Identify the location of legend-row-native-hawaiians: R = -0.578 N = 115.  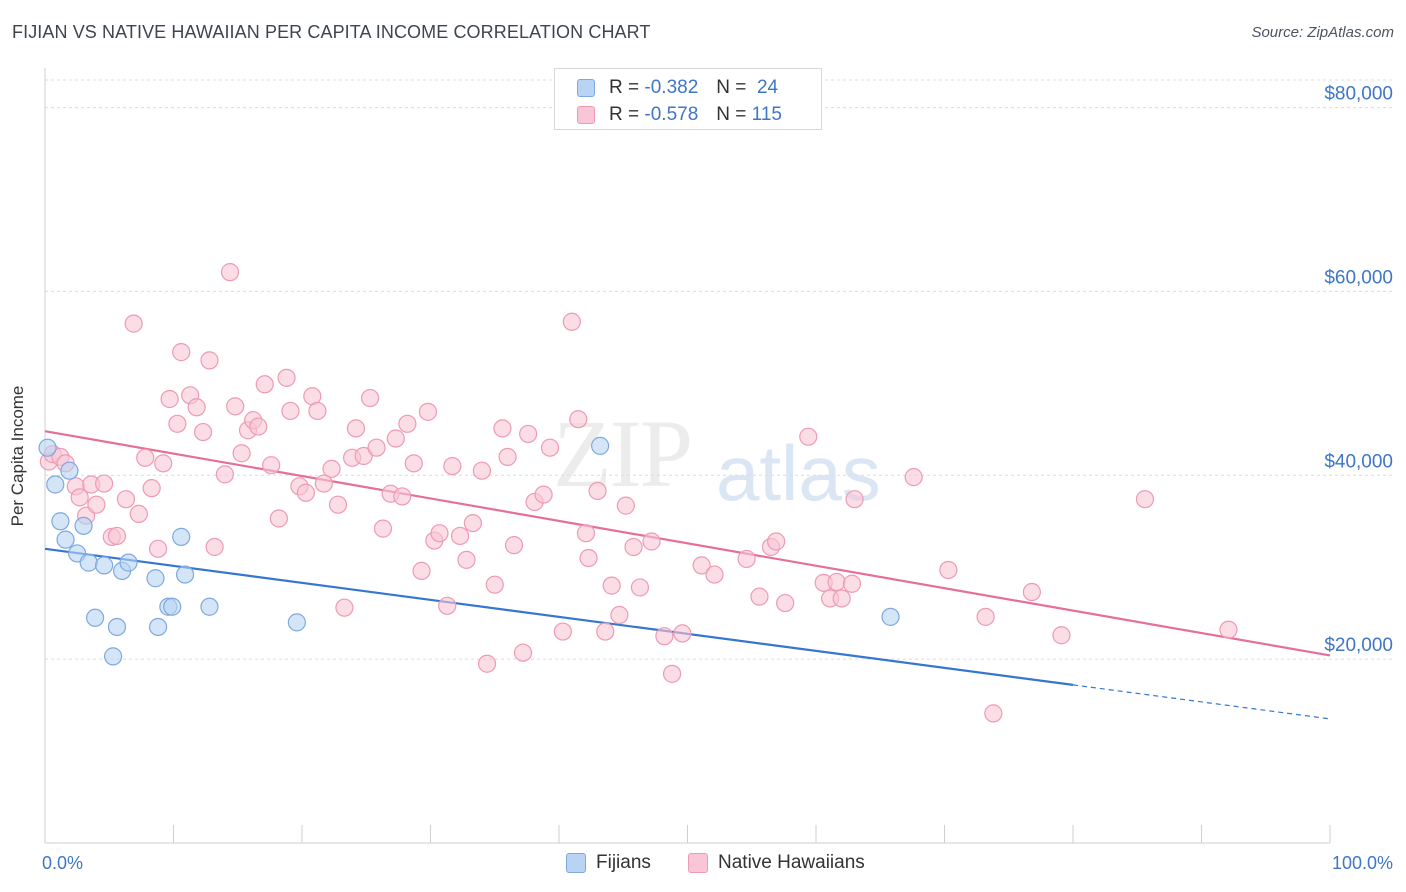
(679, 115).